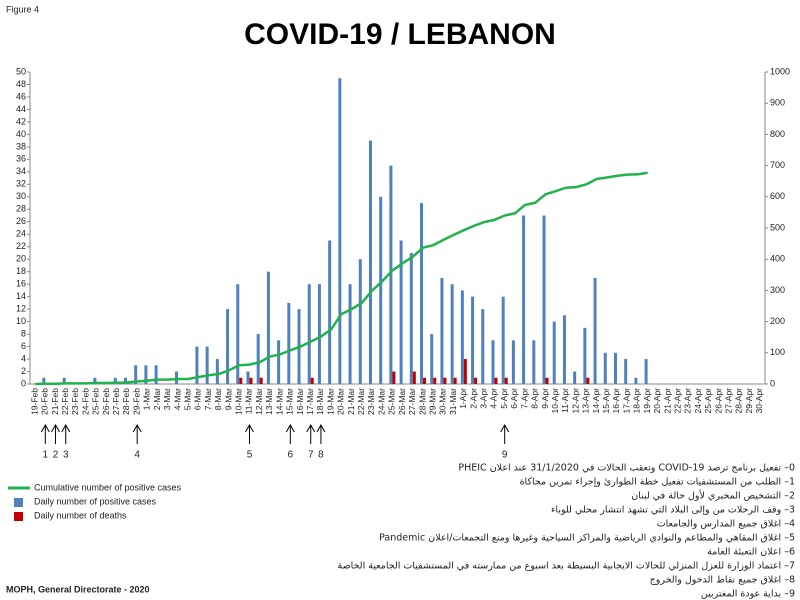 The height and width of the screenshot is (600, 800). What do you see at coordinates (505, 455) in the screenshot?
I see `annotation-label: 9` at bounding box center [505, 455].